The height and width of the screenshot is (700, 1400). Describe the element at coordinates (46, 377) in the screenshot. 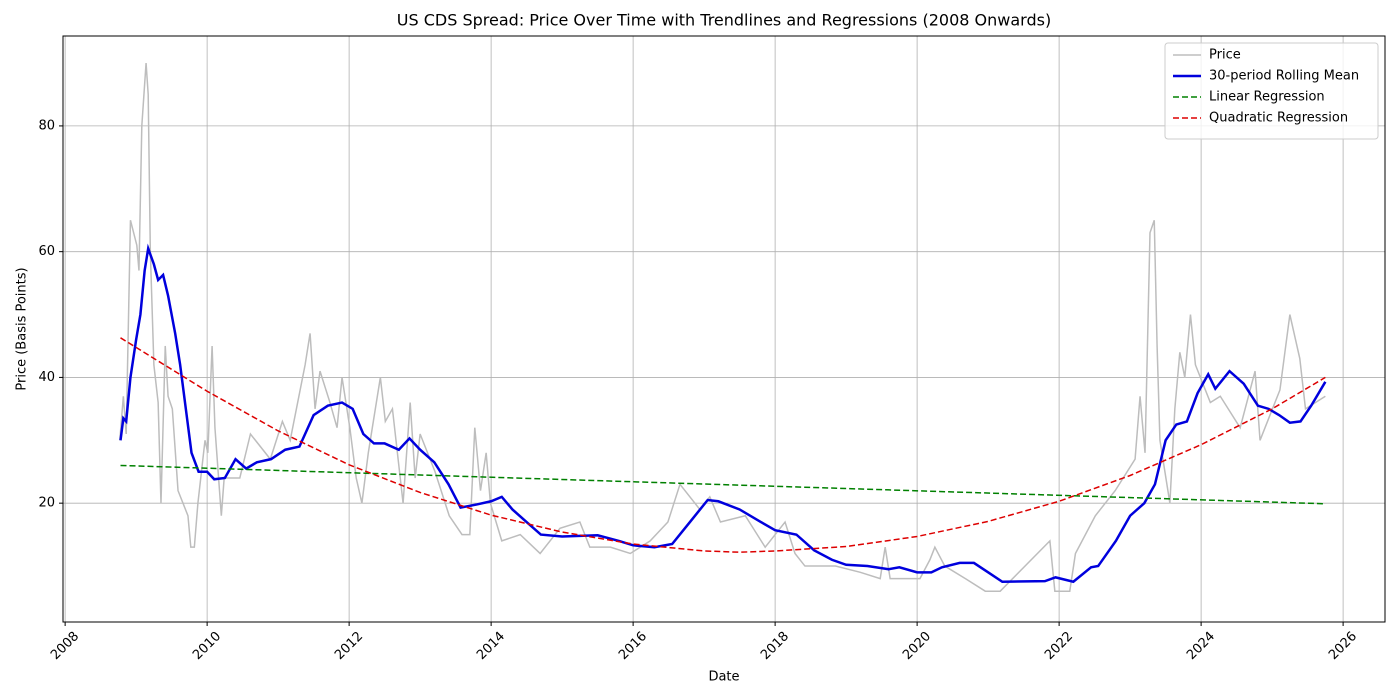

I see `y-tick-label: 40` at that location.